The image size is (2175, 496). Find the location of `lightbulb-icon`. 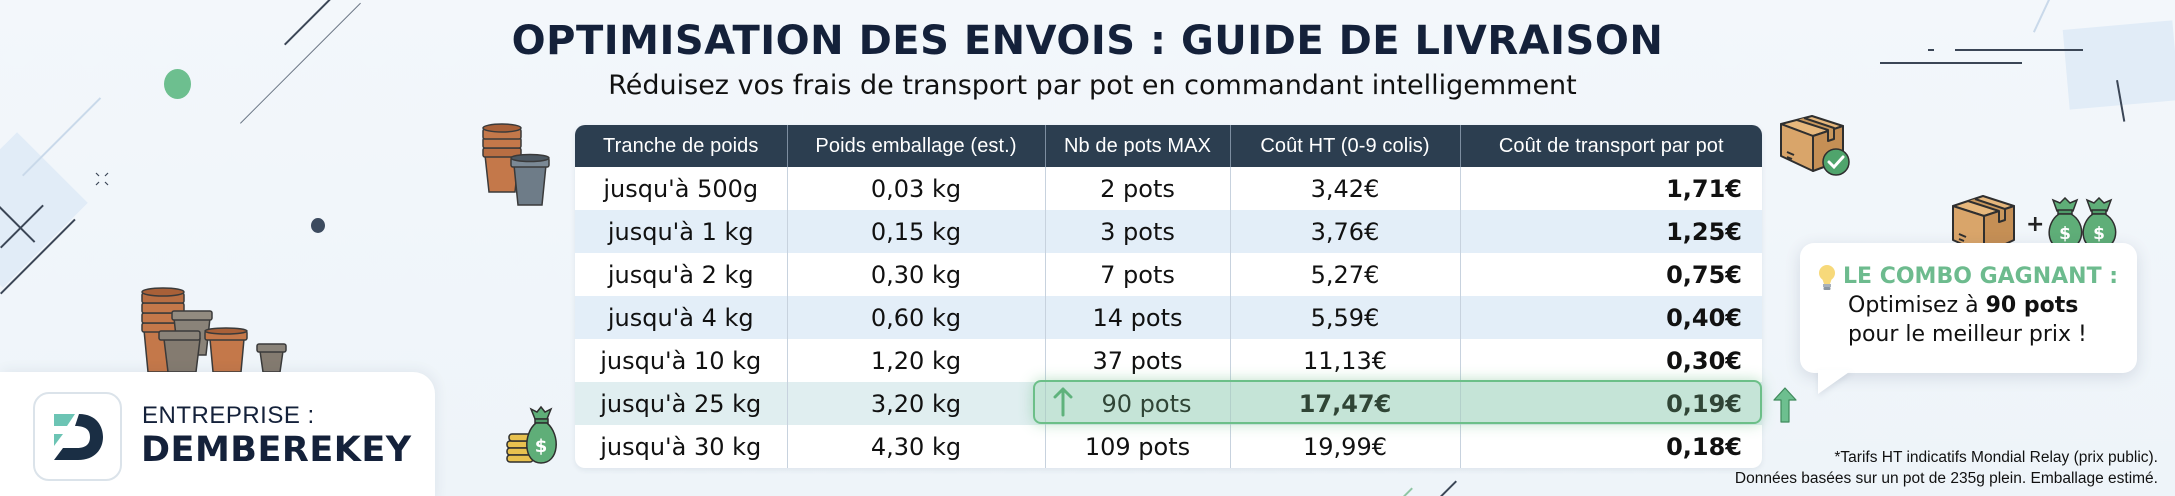

lightbulb-icon is located at coordinates (1827, 280).